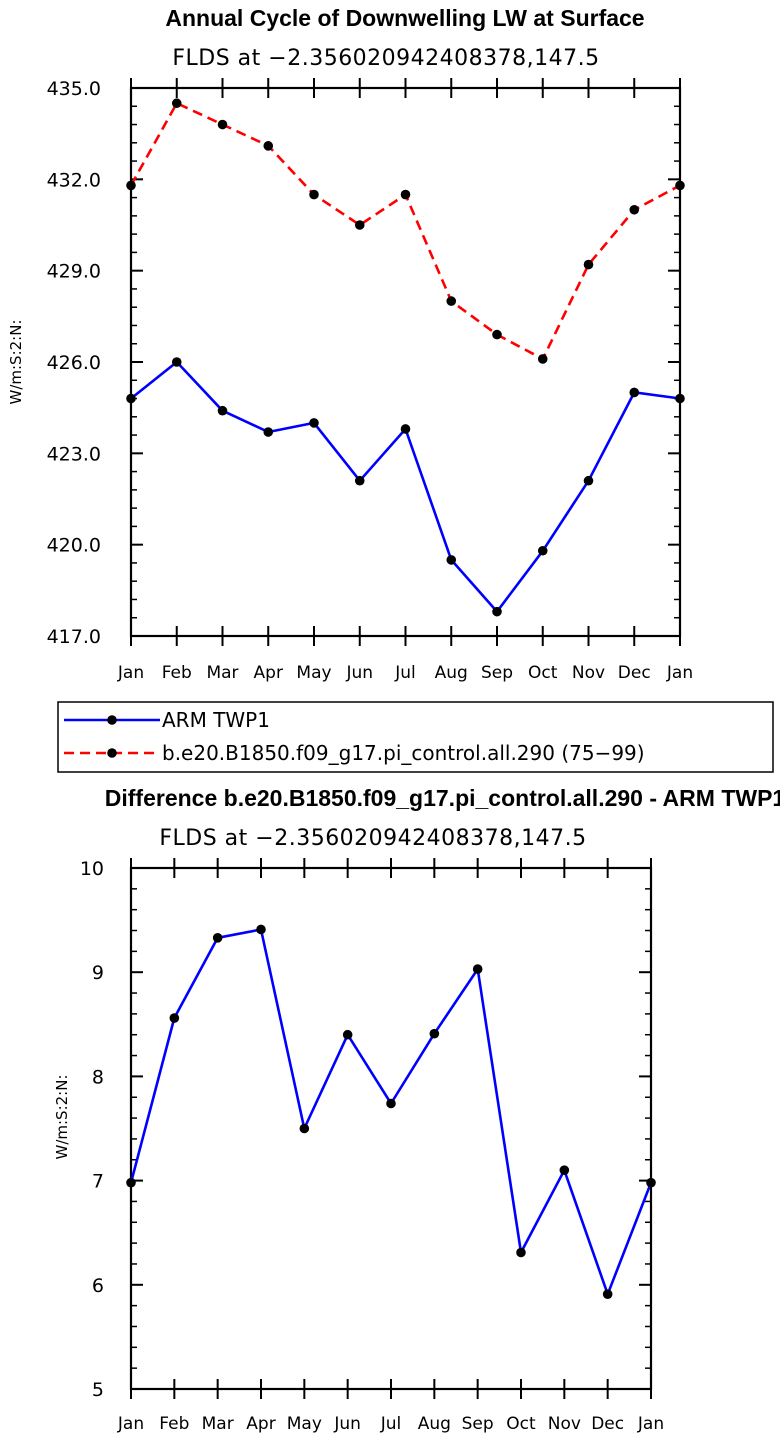 This screenshot has height=1439, width=780. I want to click on legend-marker-arm, so click(112, 720).